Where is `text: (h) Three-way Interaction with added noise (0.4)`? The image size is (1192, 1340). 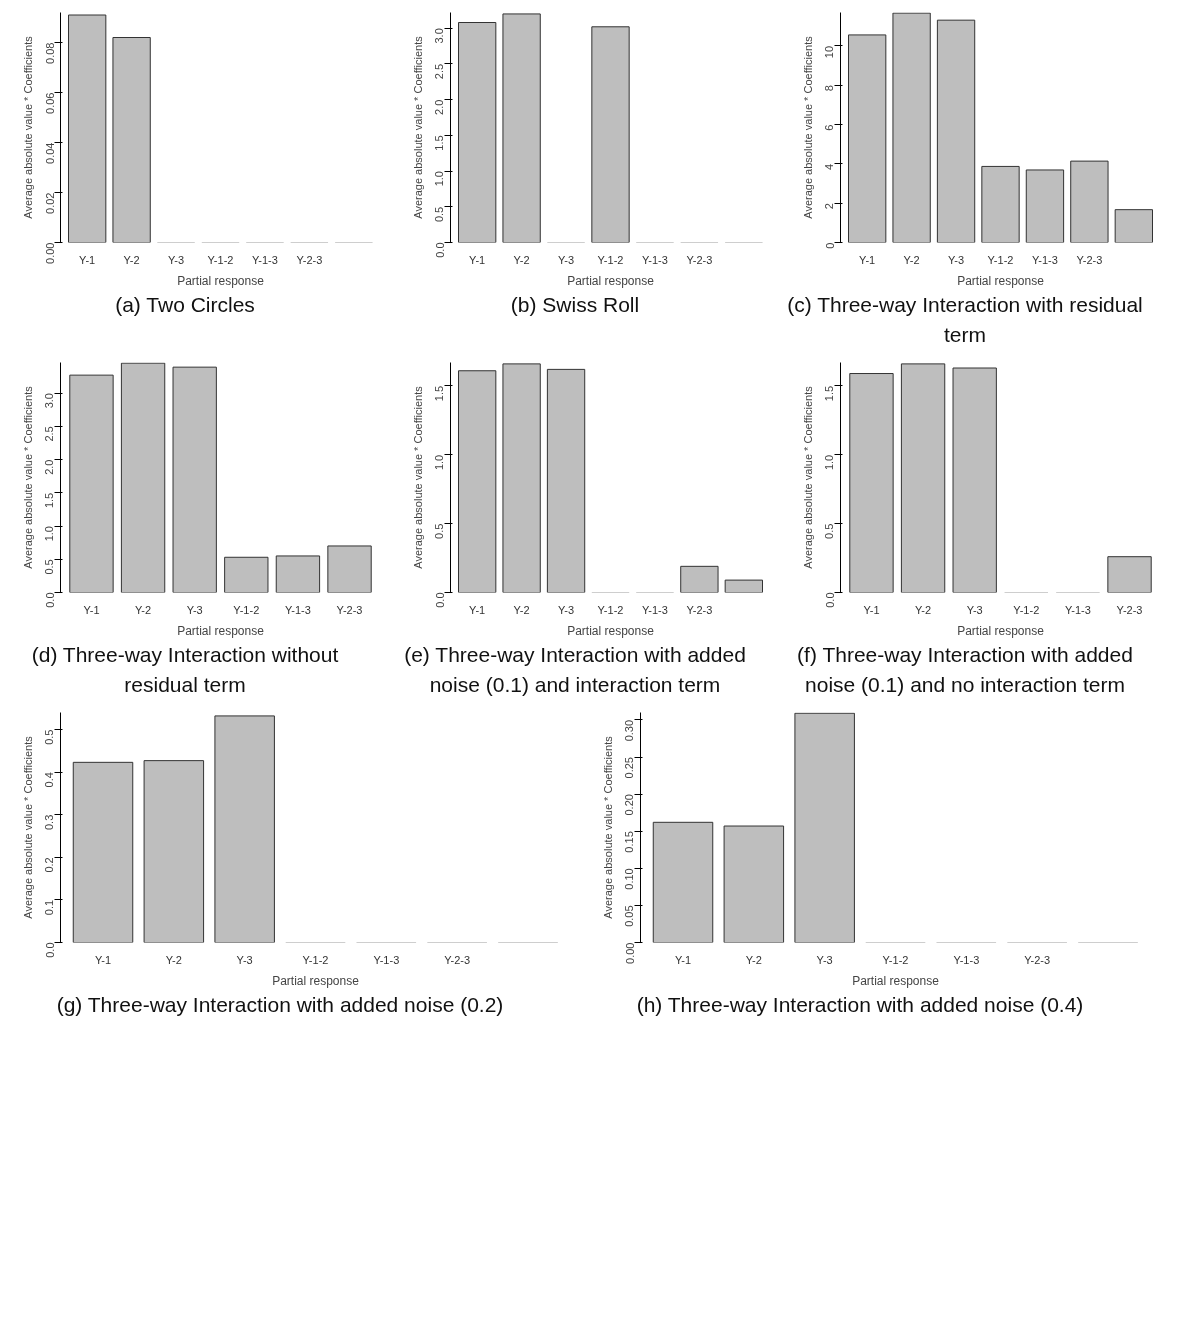 text: (h) Three-way Interaction with added noise (0.4) is located at coordinates (860, 1005).